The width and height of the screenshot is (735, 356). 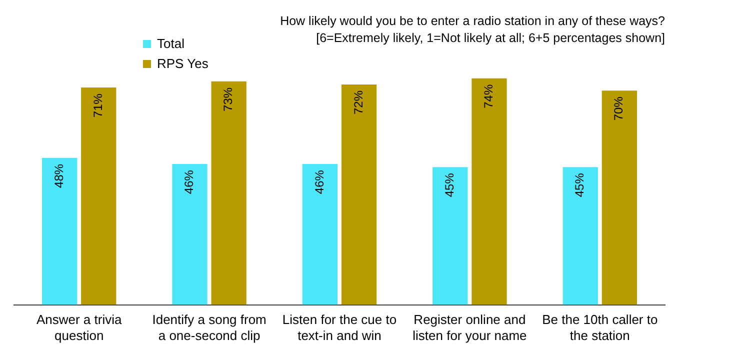 I want to click on data-label: 72%, so click(x=358, y=102).